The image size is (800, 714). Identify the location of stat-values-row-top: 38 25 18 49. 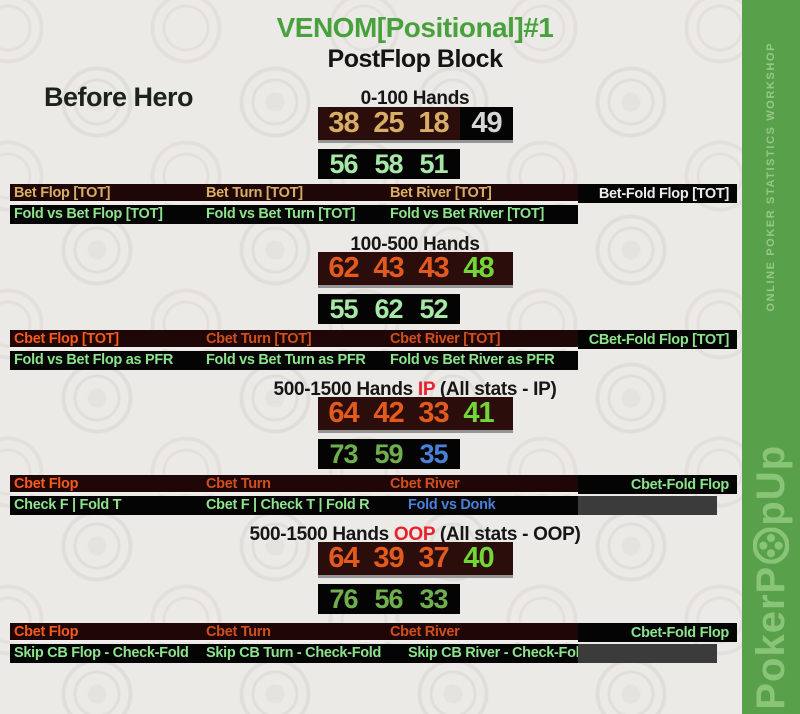
(415, 125).